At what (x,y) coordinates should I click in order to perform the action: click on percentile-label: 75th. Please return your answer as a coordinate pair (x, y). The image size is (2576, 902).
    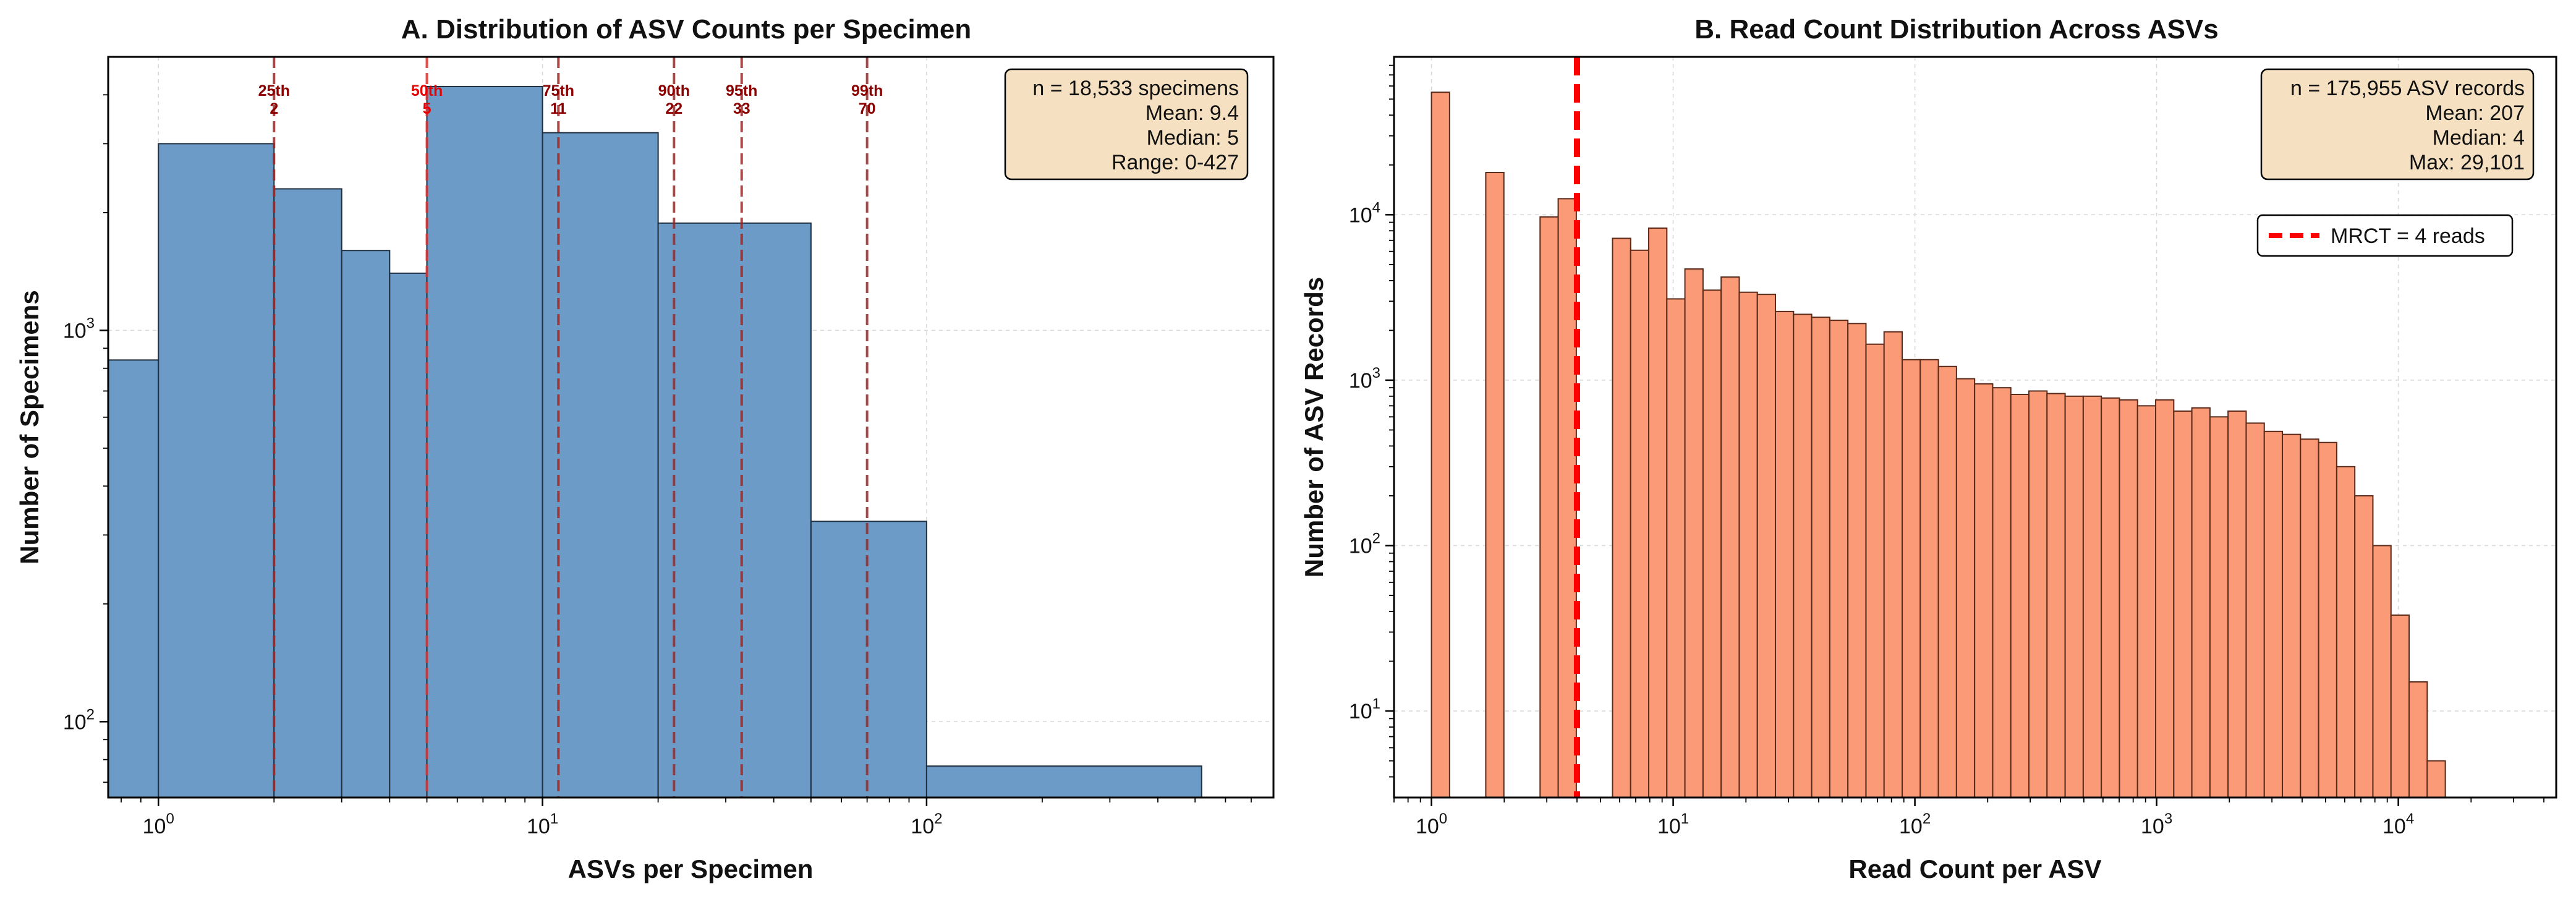
    Looking at the image, I should click on (558, 91).